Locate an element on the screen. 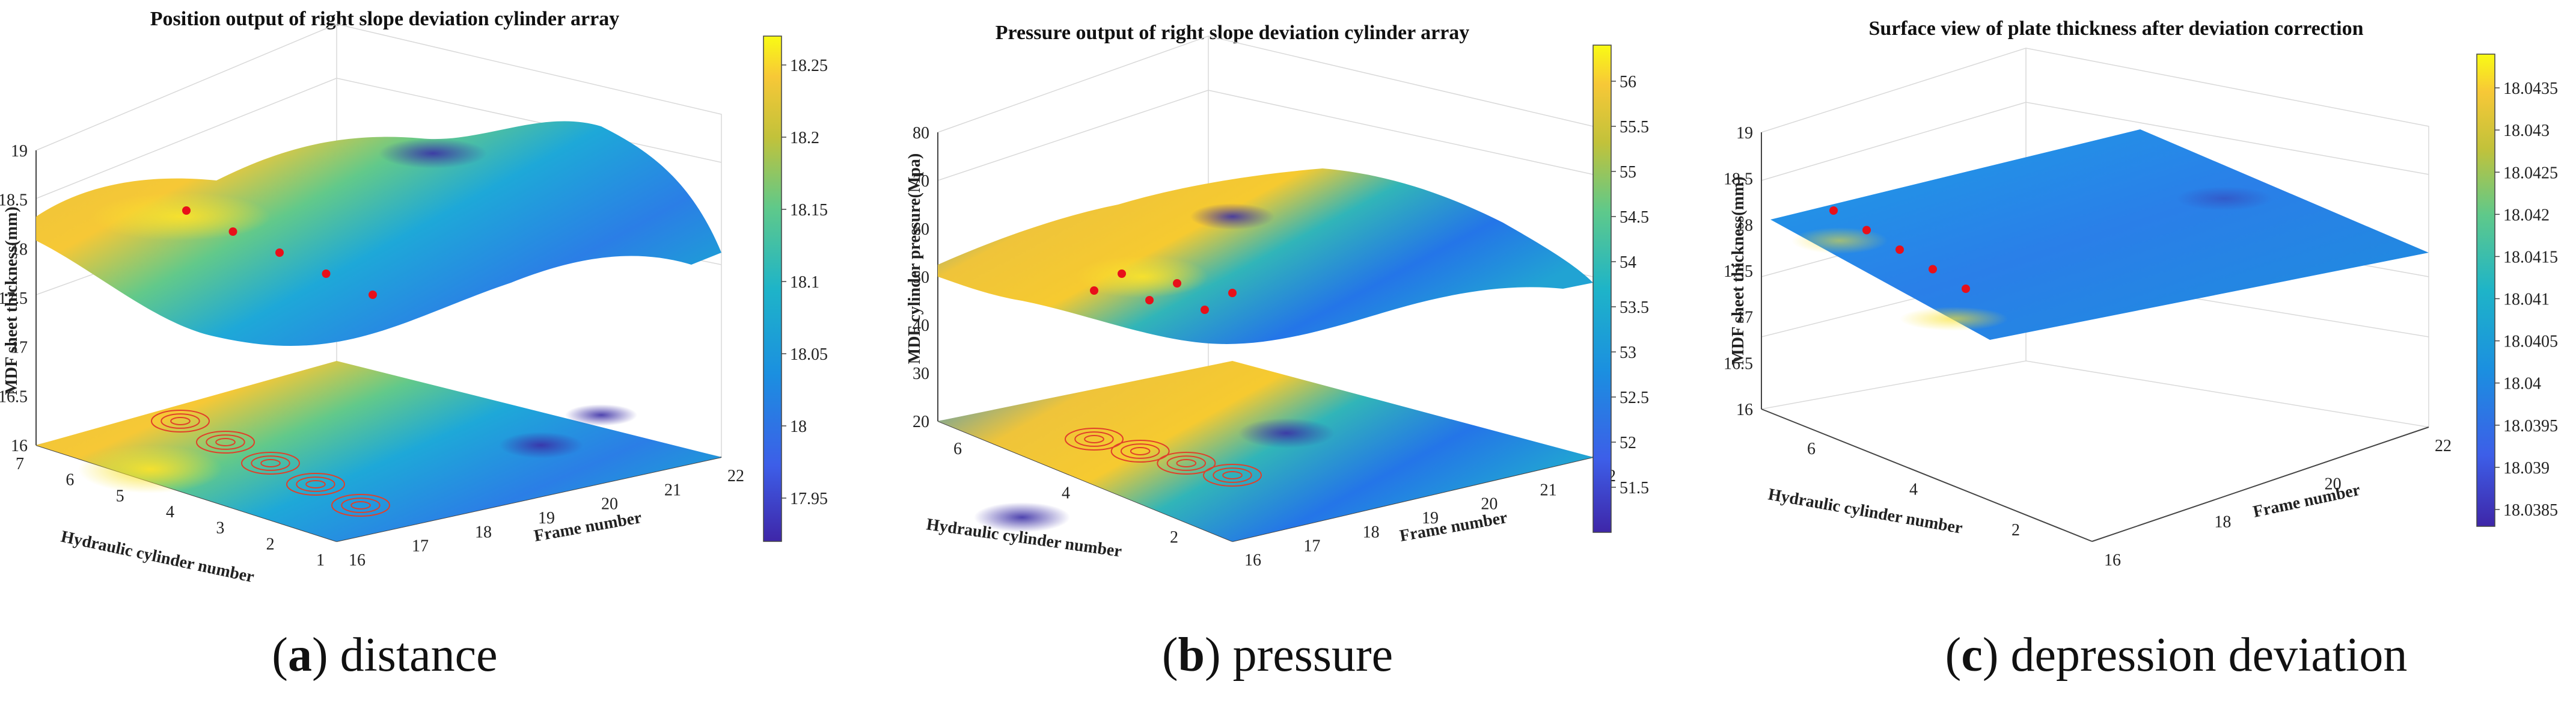 The width and height of the screenshot is (2576, 702). x-tick-c-2: 20 is located at coordinates (2333, 484).